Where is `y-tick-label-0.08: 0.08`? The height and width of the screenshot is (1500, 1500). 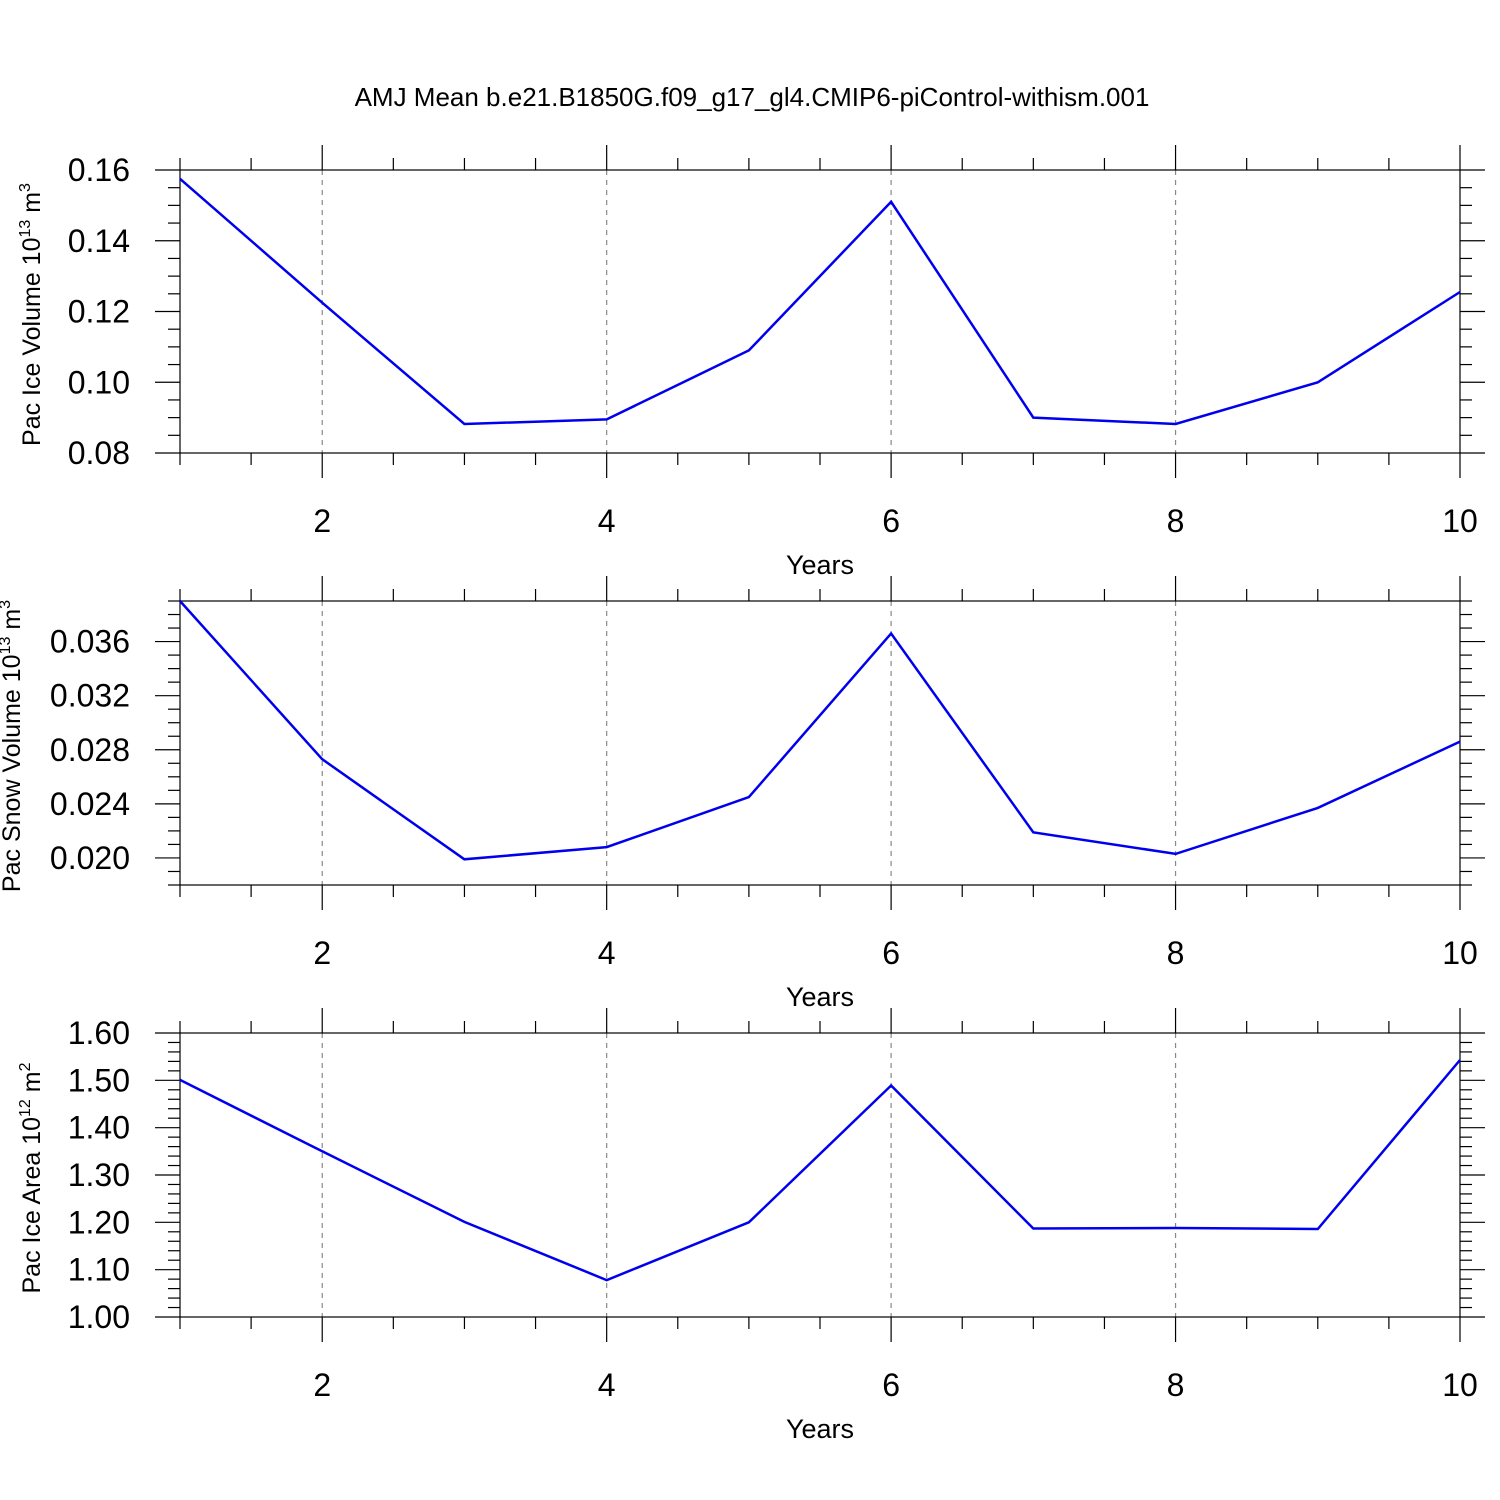 y-tick-label-0.08: 0.08 is located at coordinates (99, 453).